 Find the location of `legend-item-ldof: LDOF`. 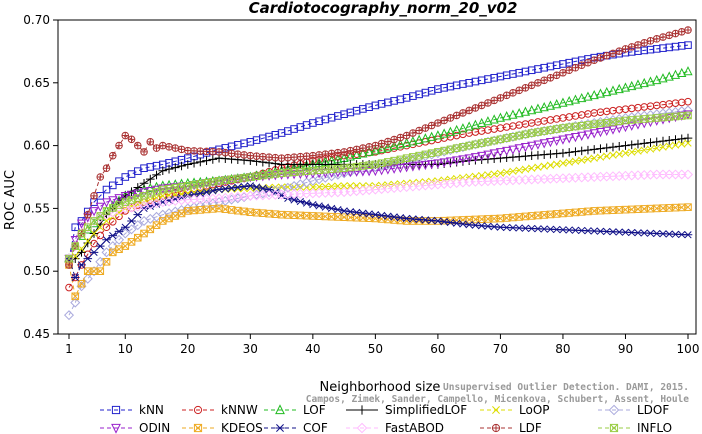

legend-item-ldof: LDOF is located at coordinates (633, 410).